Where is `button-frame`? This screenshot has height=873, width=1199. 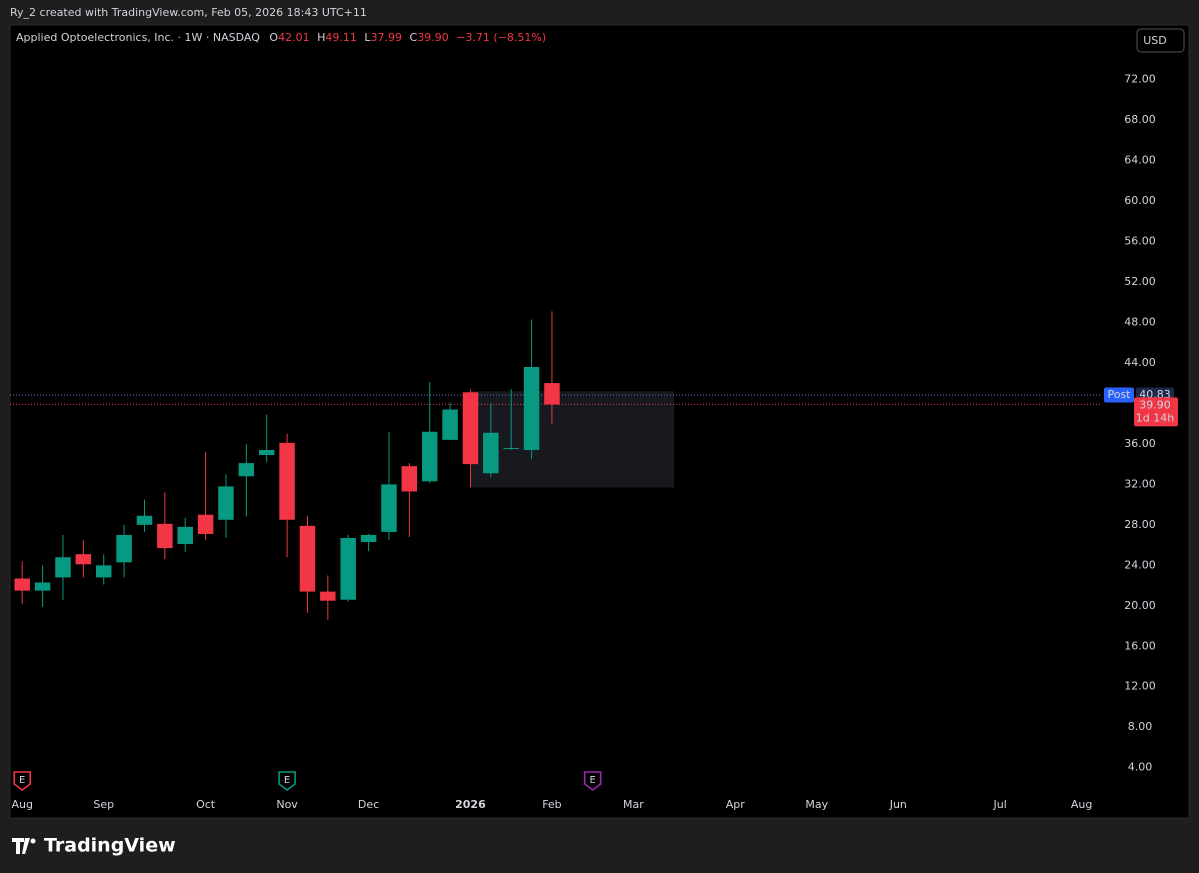
button-frame is located at coordinates (1160, 40).